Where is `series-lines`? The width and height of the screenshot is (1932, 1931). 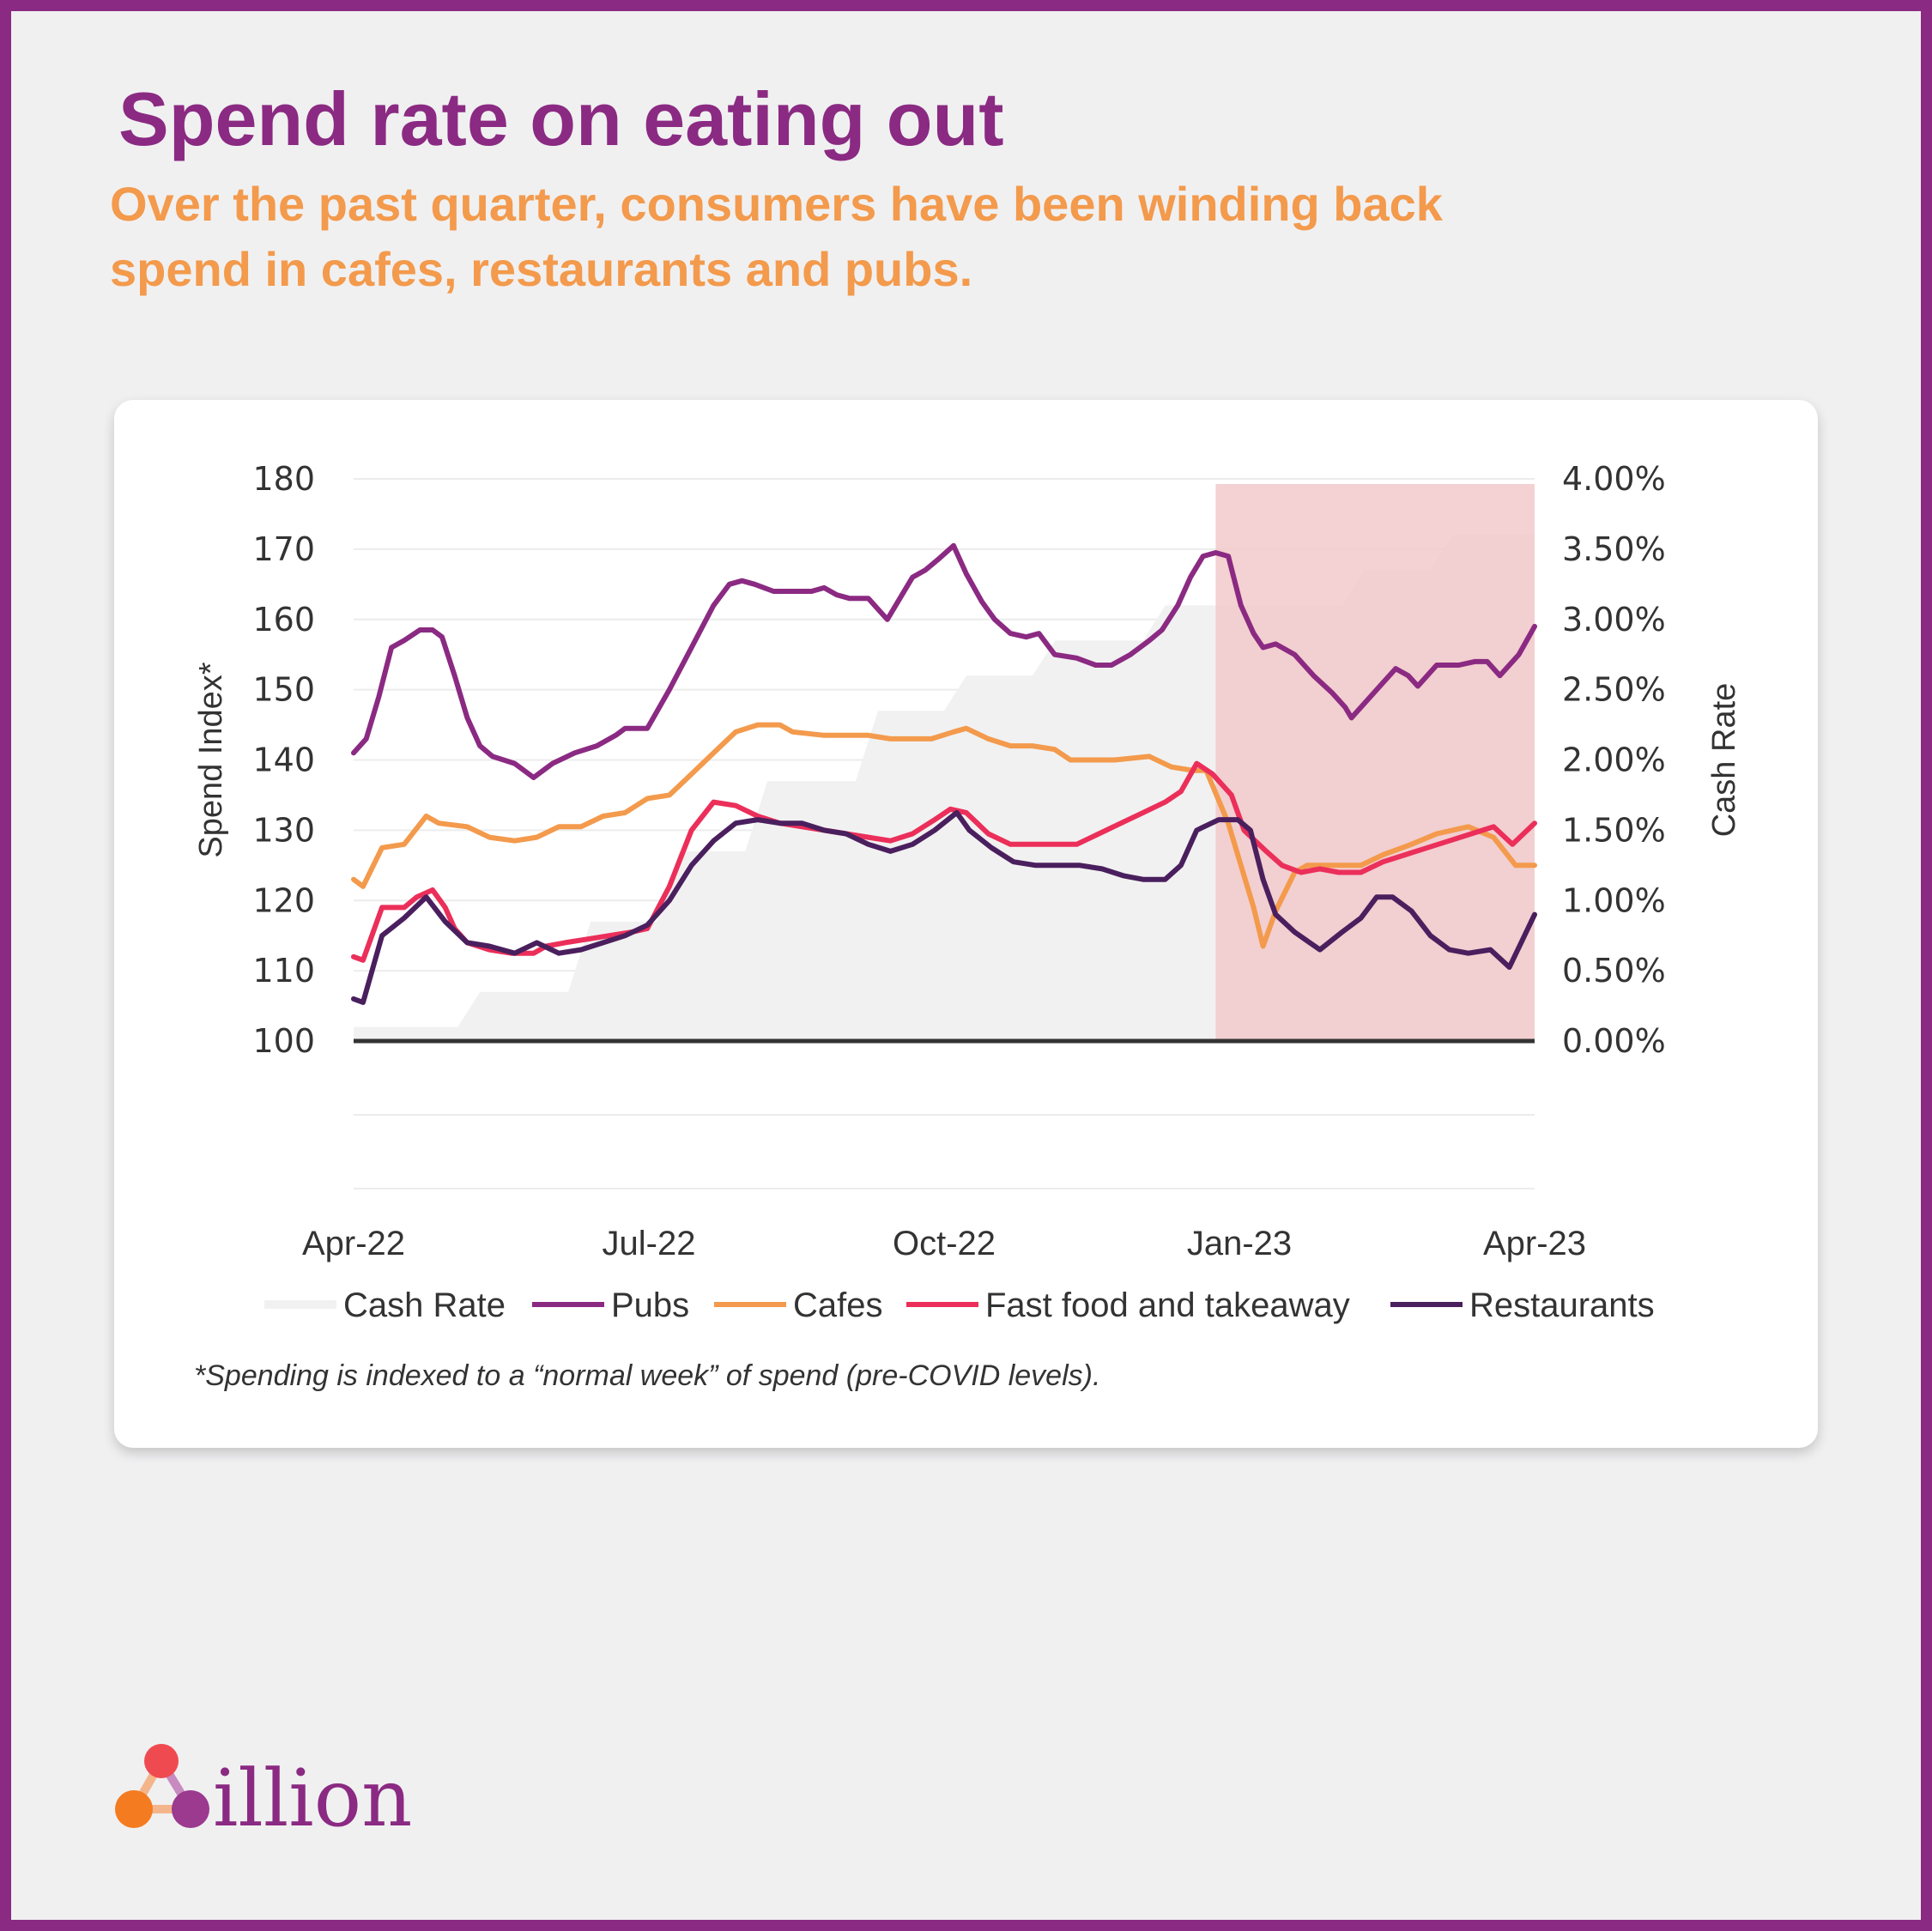 series-lines is located at coordinates (944, 773).